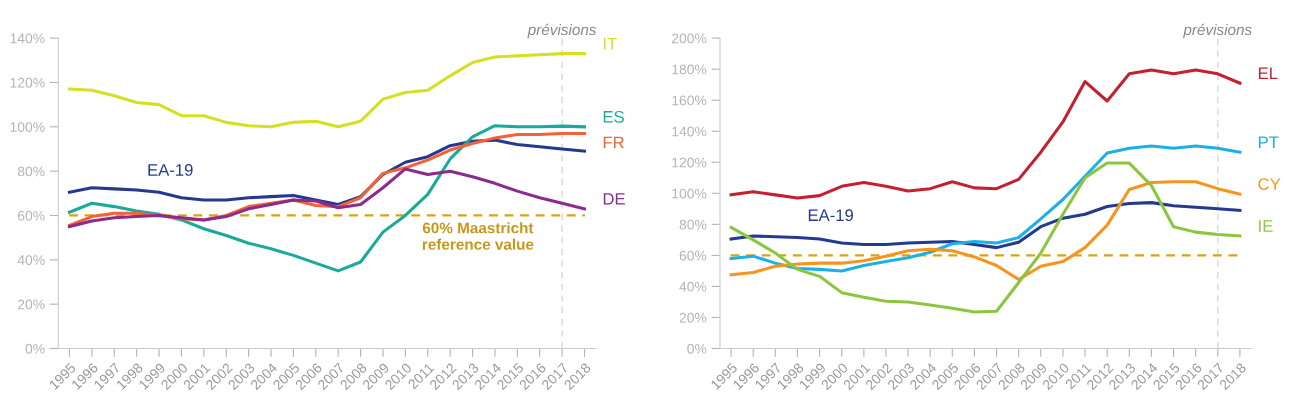 The image size is (1295, 410). I want to click on y-tick-label: 200%, so click(689, 38).